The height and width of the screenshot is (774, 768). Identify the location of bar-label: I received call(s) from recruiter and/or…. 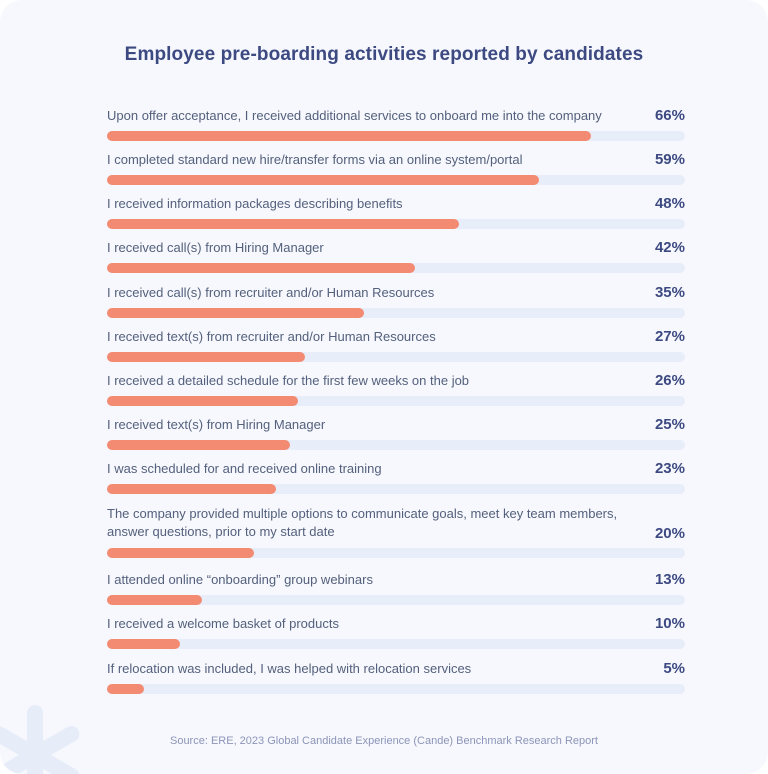
(271, 292).